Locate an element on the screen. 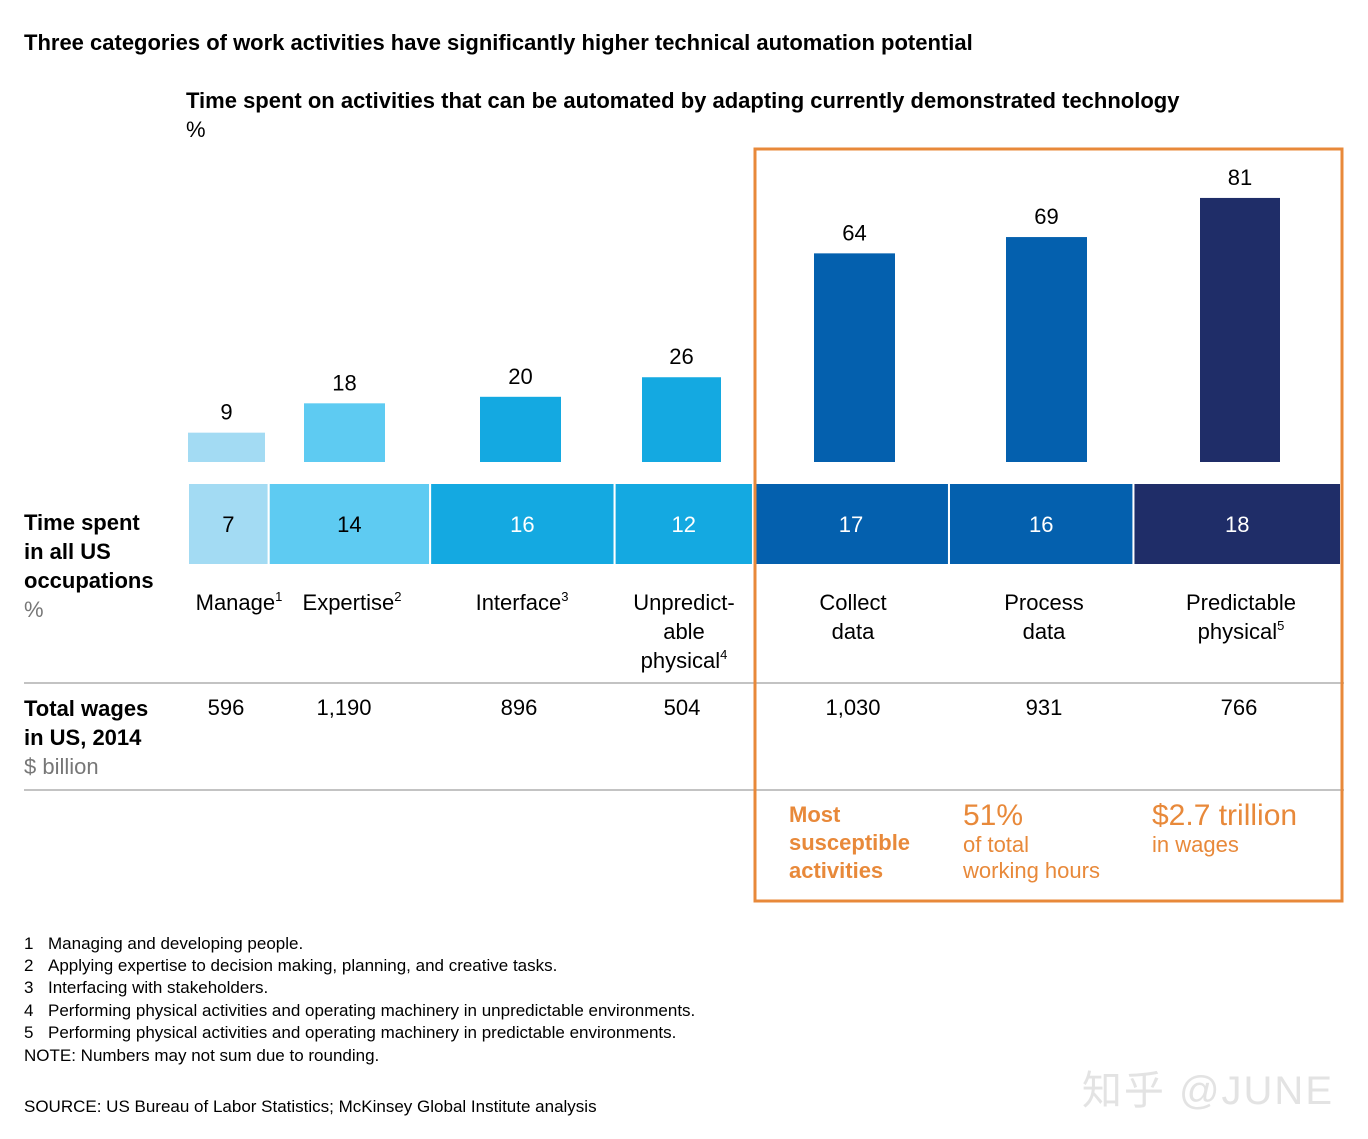  strip-value-expertise: 14 is located at coordinates (349, 524).